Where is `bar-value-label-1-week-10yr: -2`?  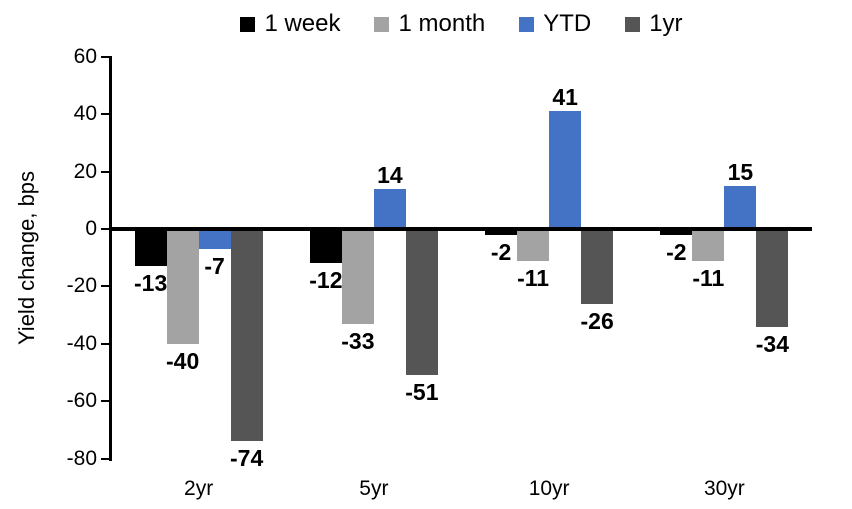
bar-value-label-1-week-10yr: -2 is located at coordinates (501, 251).